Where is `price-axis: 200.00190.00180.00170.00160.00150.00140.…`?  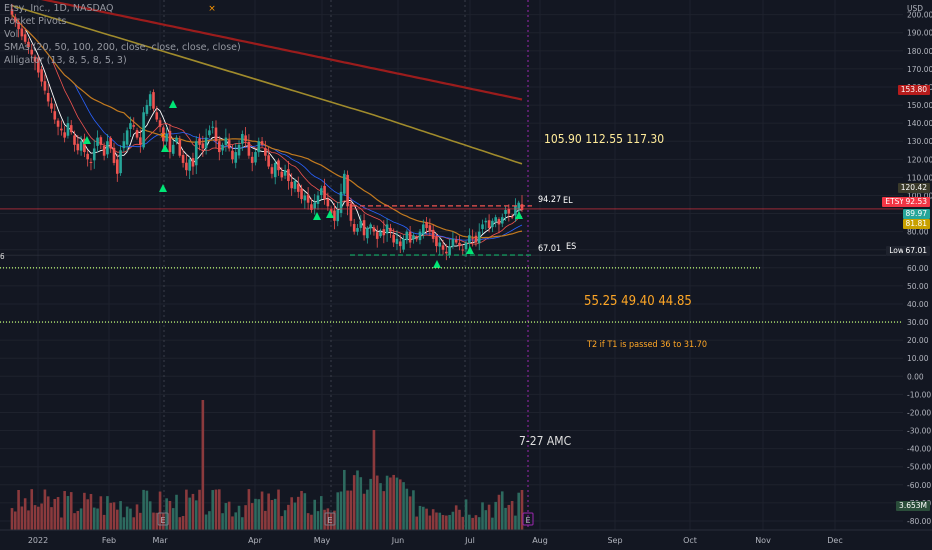 price-axis: 200.00190.00180.00170.00160.00150.00140.… is located at coordinates (917, 275).